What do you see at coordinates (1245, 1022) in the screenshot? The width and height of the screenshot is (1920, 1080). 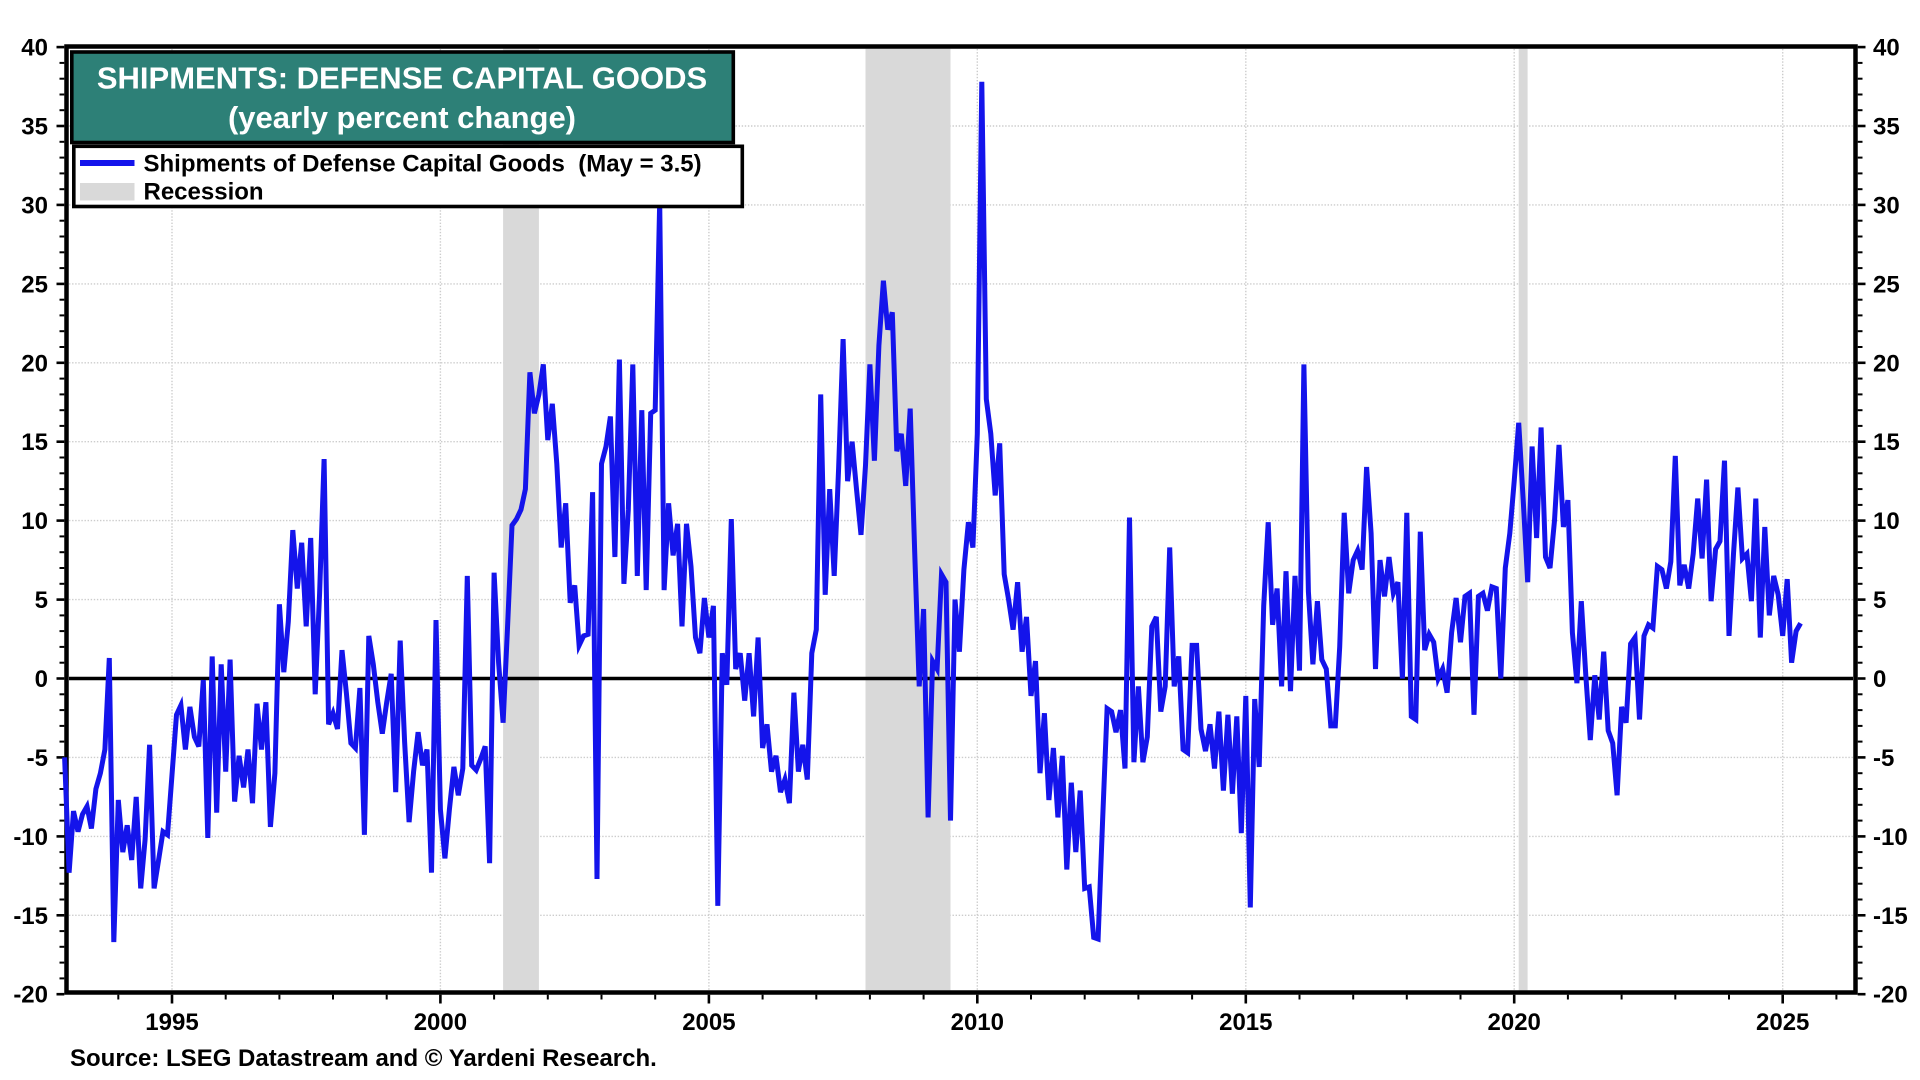 I see `svg-text: 2015` at bounding box center [1245, 1022].